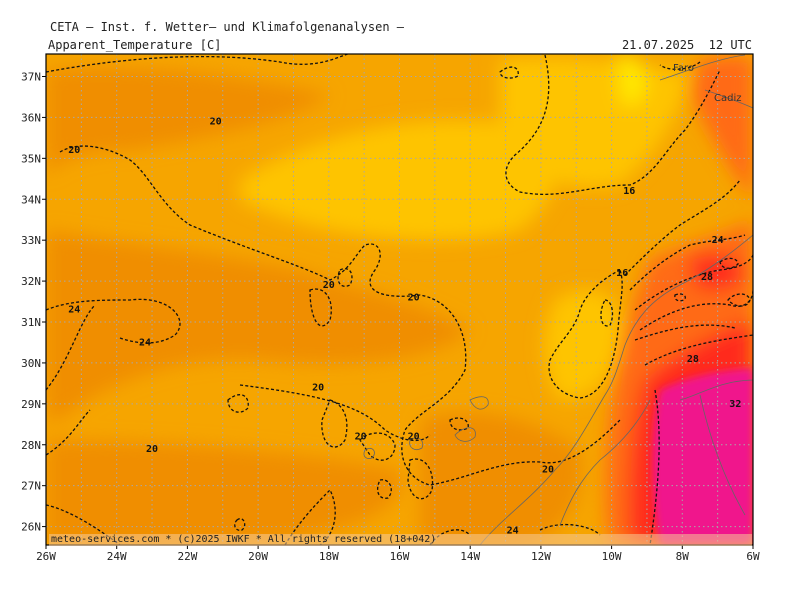  Describe the element at coordinates (329, 556) in the screenshot. I see `lon-tick-label: 18W` at that location.